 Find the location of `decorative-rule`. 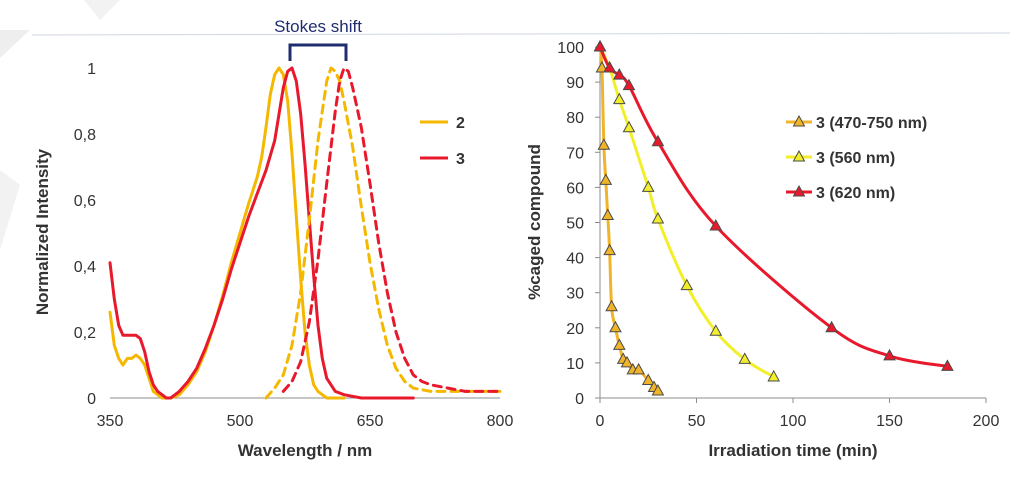

decorative-rule is located at coordinates (521, 34).